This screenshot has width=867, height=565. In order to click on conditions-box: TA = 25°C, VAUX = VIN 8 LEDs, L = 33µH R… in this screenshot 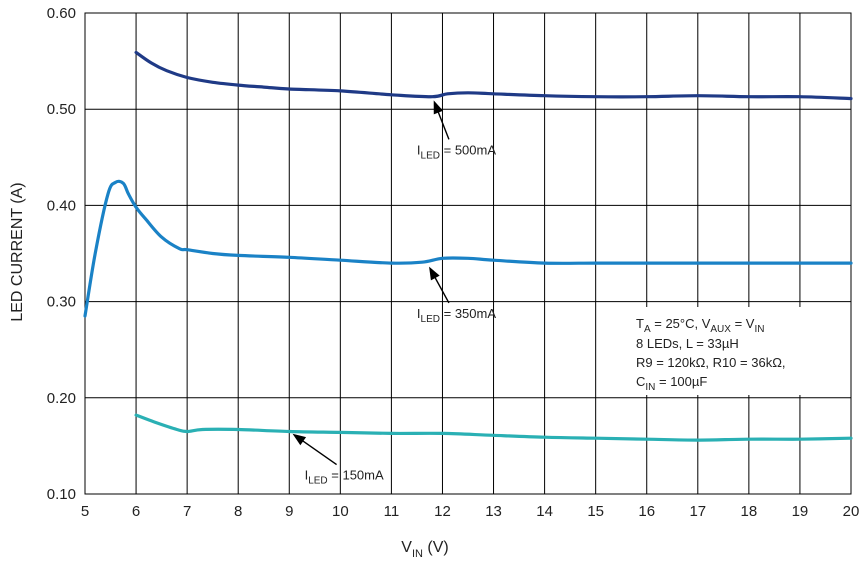, I will do `click(730, 351)`.